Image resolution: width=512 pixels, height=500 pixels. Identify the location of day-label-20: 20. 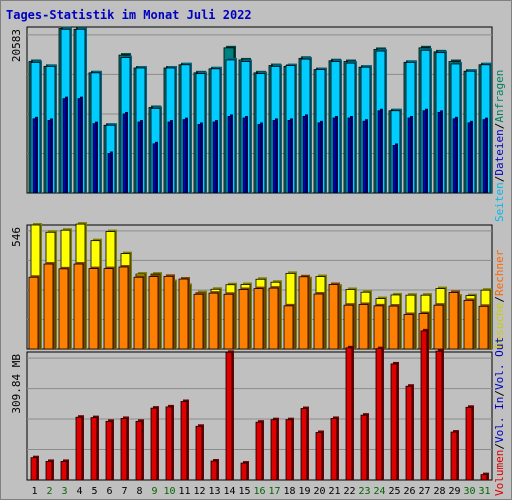
(319, 491).